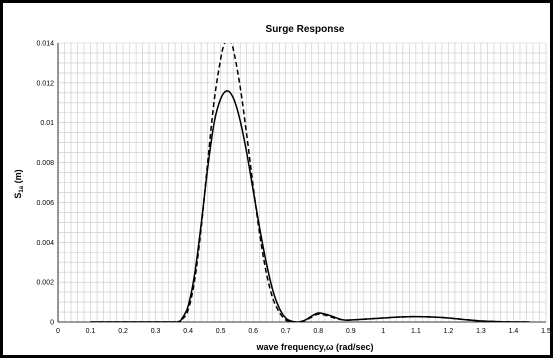  Describe the element at coordinates (221, 331) in the screenshot. I see `x-tick-label: 0.5` at that location.